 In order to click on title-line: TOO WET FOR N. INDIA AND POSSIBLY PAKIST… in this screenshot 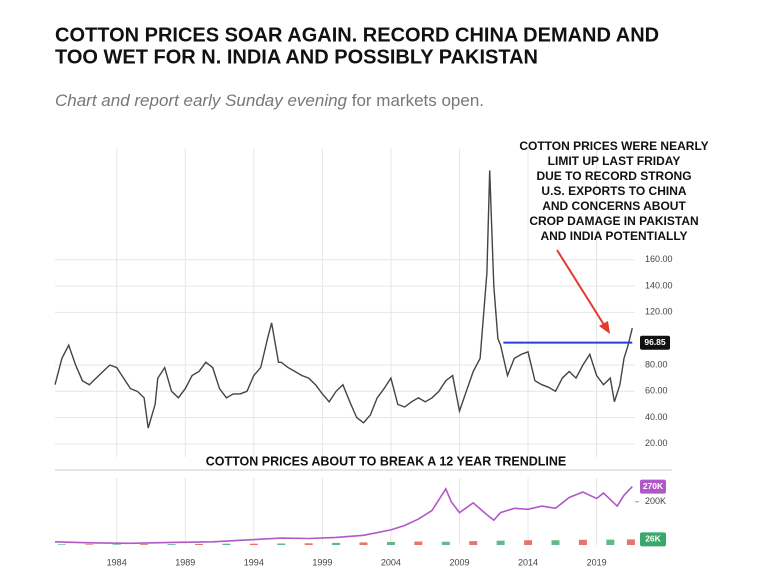, I will do `click(296, 57)`.